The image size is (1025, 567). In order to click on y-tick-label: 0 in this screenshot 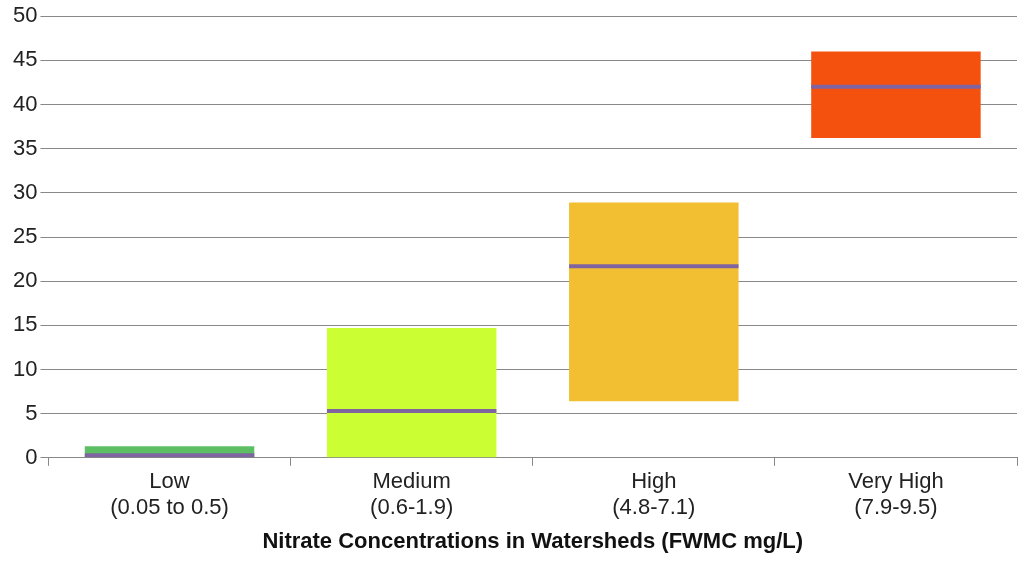, I will do `click(31, 456)`.